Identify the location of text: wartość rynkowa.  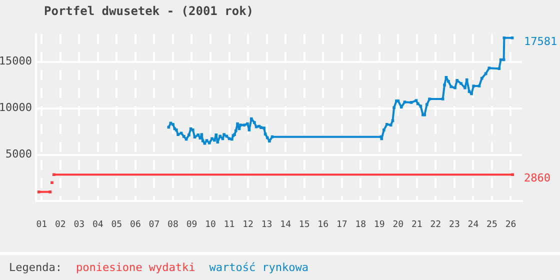
(259, 267).